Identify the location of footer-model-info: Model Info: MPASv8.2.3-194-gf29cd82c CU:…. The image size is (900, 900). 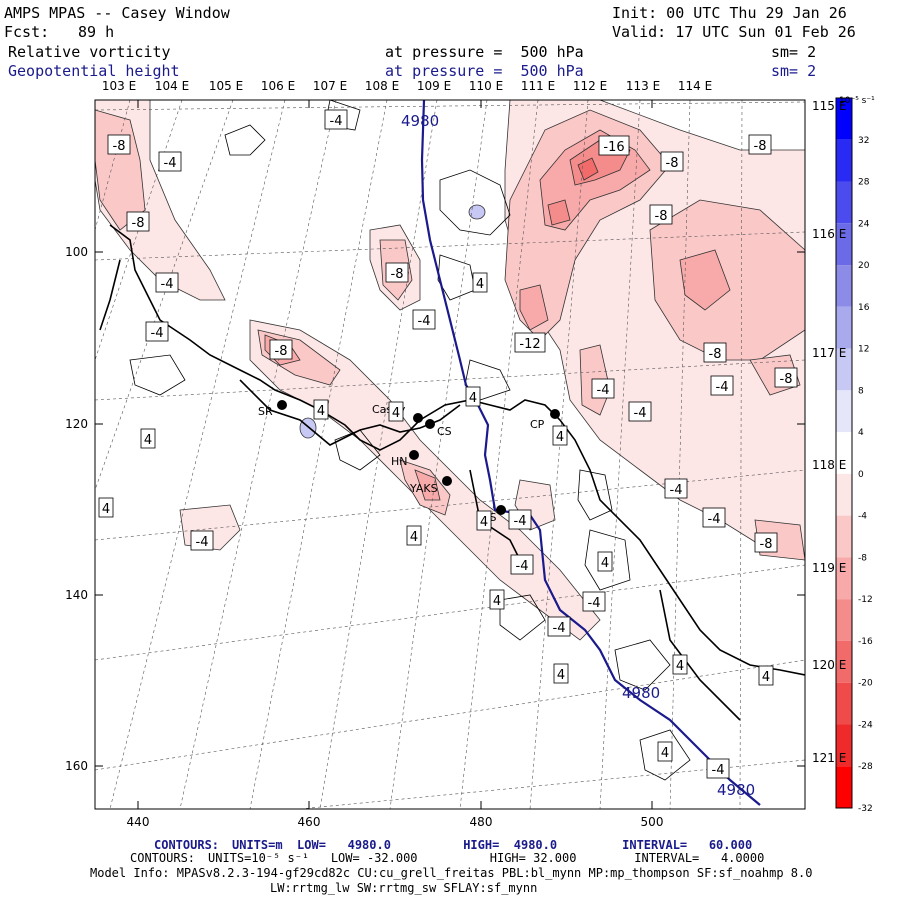
(451, 873).